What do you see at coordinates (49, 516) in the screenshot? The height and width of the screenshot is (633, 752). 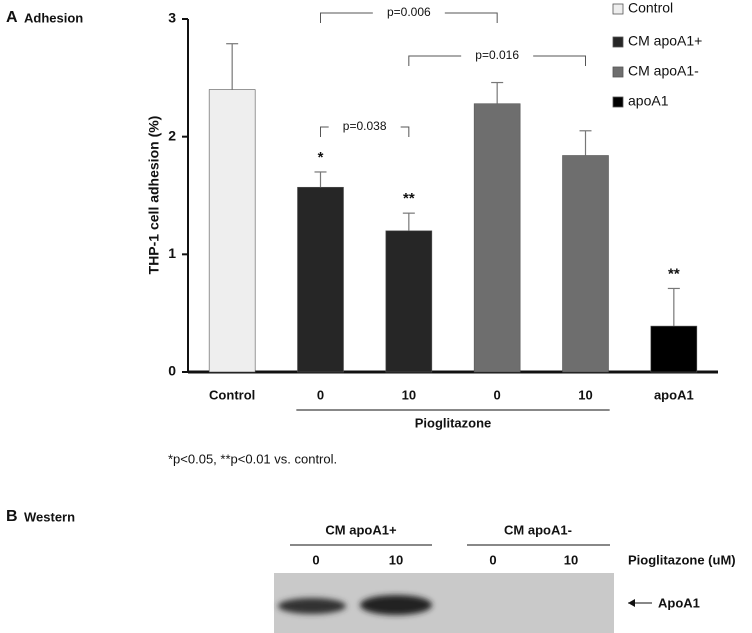 I see `panel-title: Western` at bounding box center [49, 516].